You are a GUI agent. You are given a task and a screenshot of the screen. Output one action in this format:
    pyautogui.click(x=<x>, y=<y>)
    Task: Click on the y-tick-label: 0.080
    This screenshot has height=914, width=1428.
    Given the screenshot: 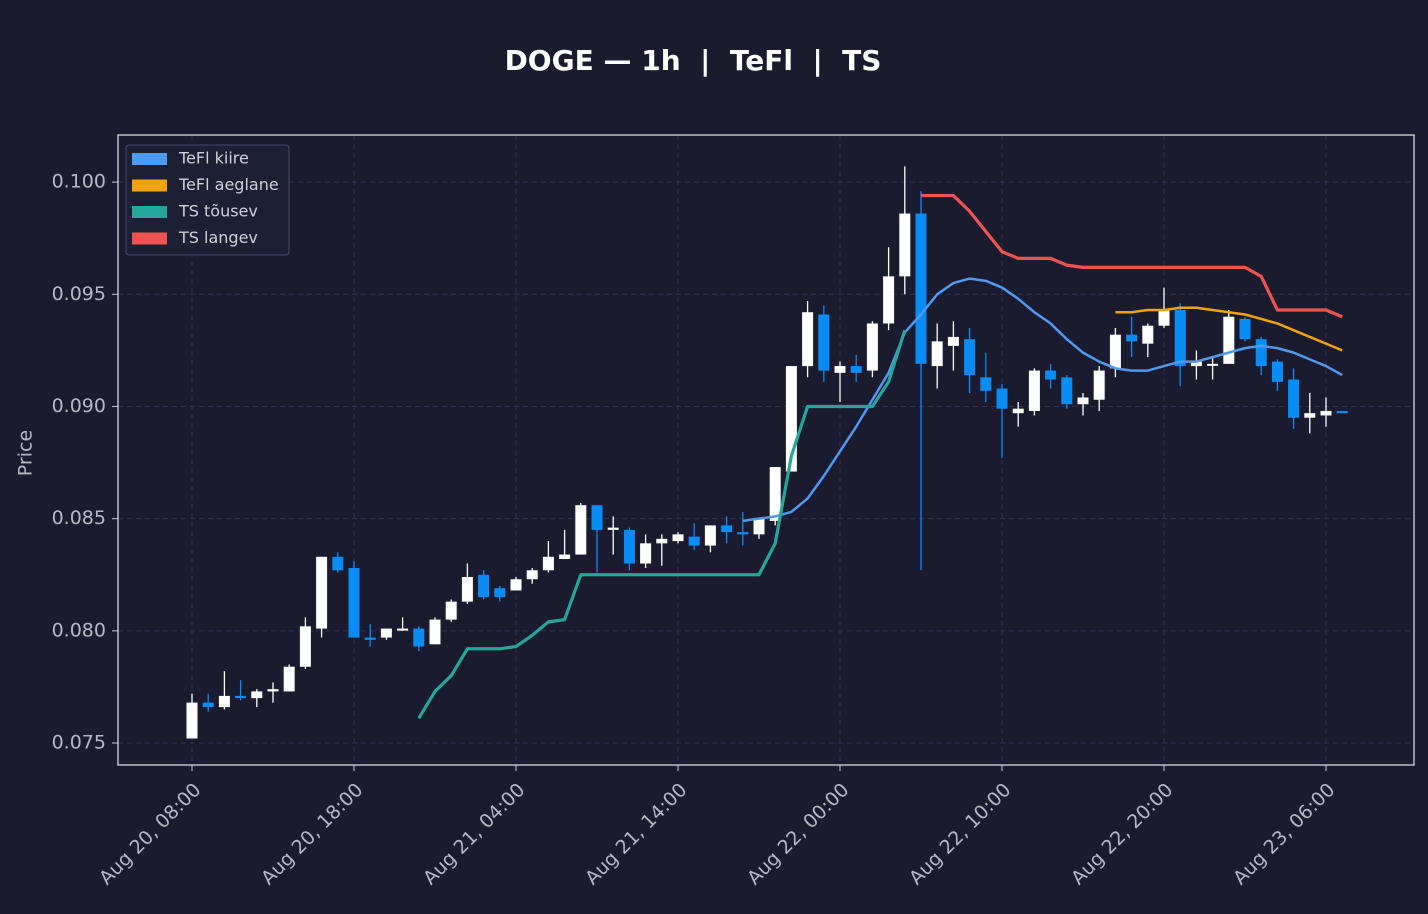 What is the action you would take?
    pyautogui.click(x=79, y=630)
    